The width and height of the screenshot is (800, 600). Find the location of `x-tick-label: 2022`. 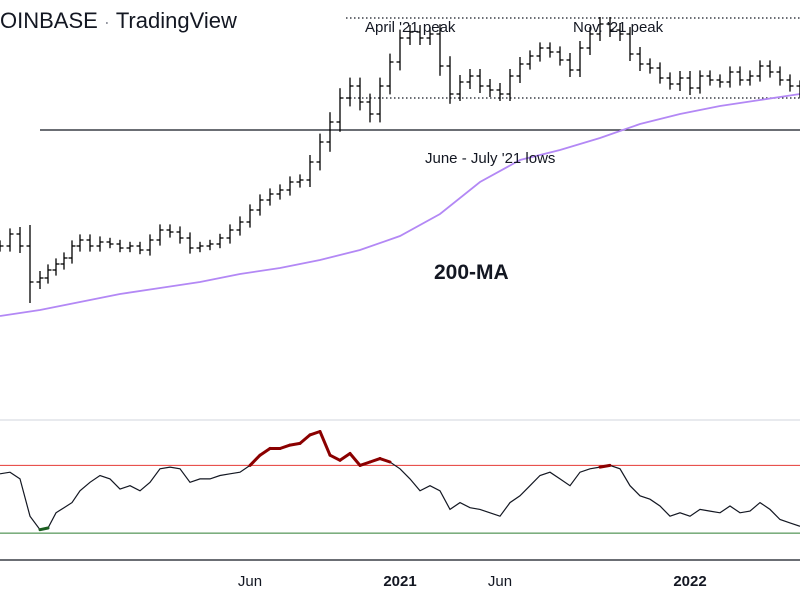

x-tick-label: 2022 is located at coordinates (689, 581).